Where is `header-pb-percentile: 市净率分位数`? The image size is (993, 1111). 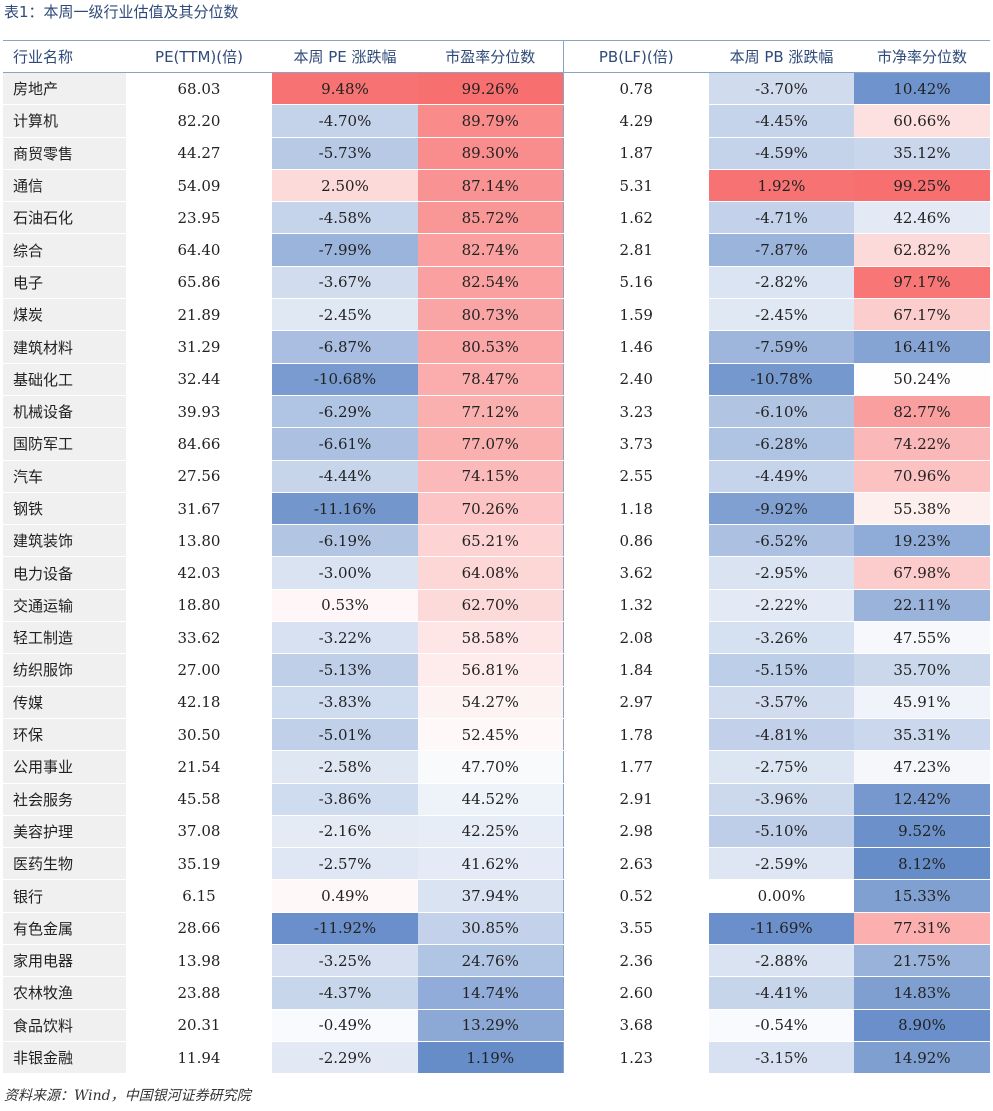 header-pb-percentile: 市净率分位数 is located at coordinates (922, 56).